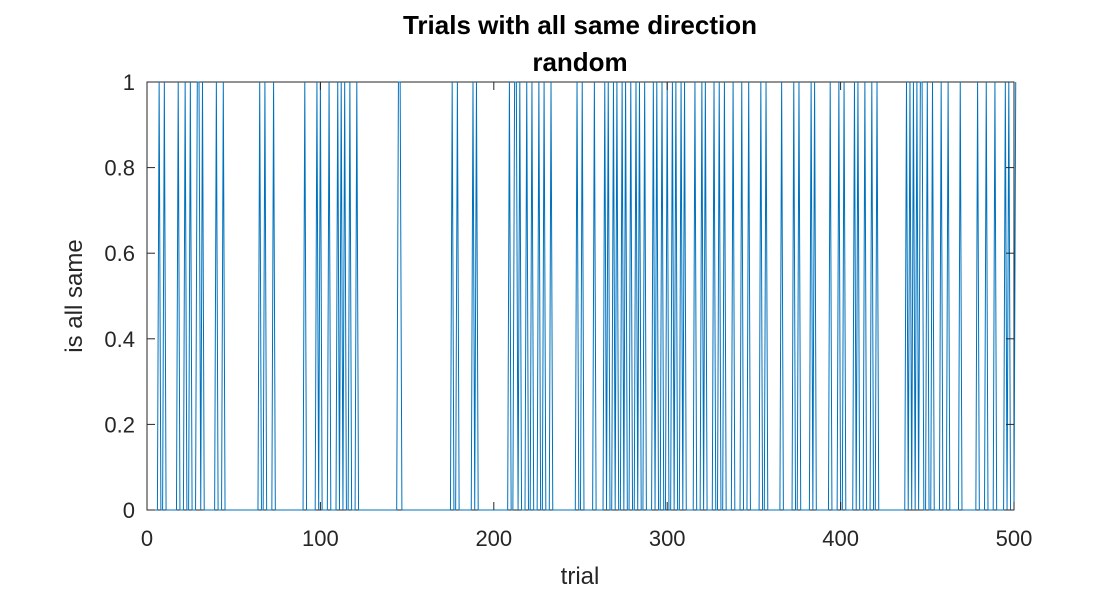 The image size is (1120, 593). I want to click on y-tick-label: 0.4, so click(119, 339).